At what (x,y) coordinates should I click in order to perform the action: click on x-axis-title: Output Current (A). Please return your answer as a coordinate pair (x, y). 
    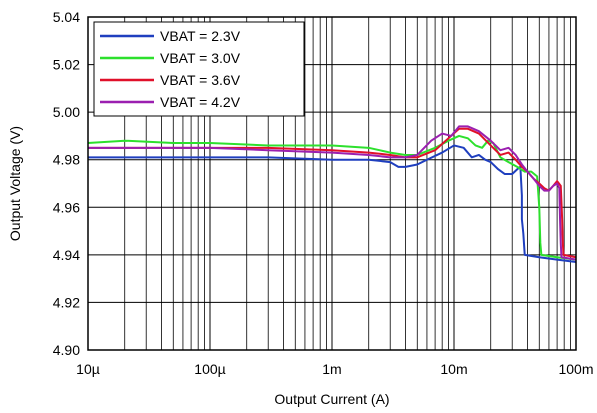
    Looking at the image, I should click on (331, 399).